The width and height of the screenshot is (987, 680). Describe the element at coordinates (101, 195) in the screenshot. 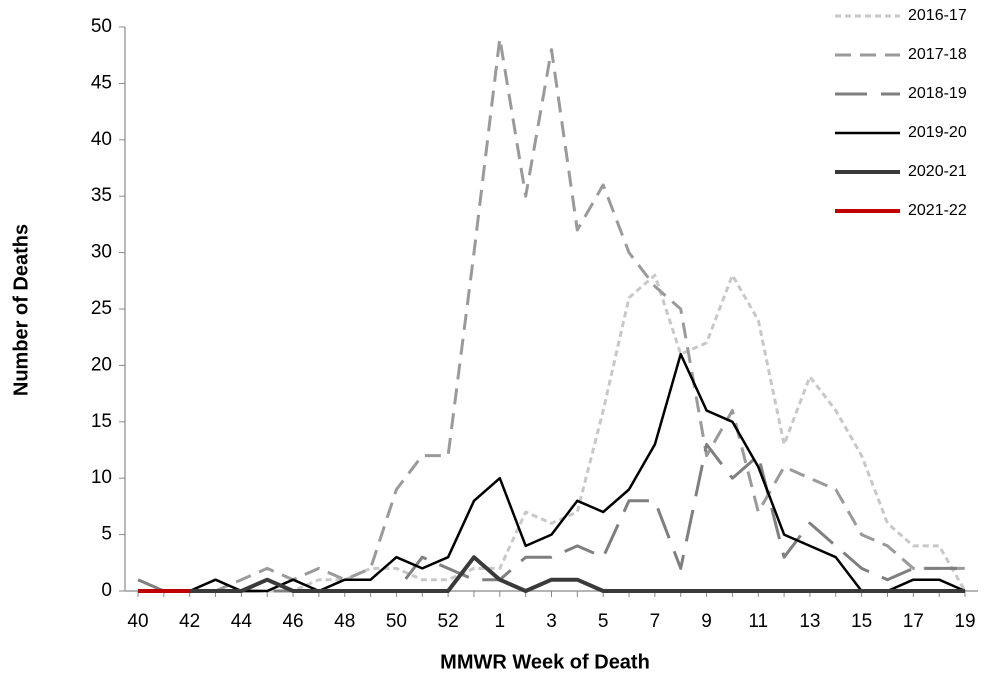

I see `y-tick-label: 35` at that location.